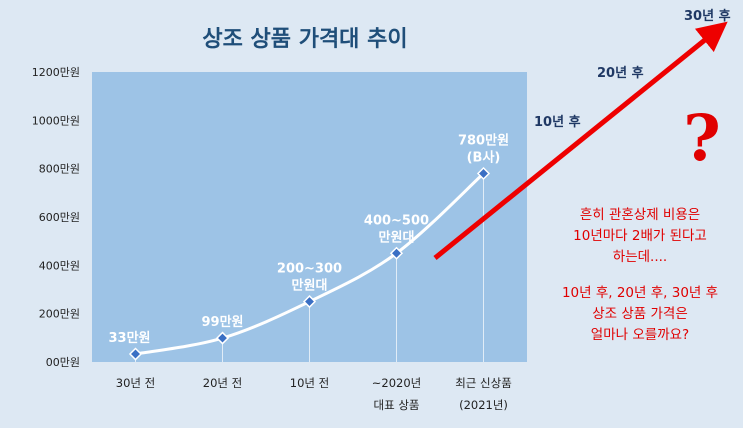 Image resolution: width=743 pixels, height=428 pixels. I want to click on data-label: 99만원, so click(222, 322).